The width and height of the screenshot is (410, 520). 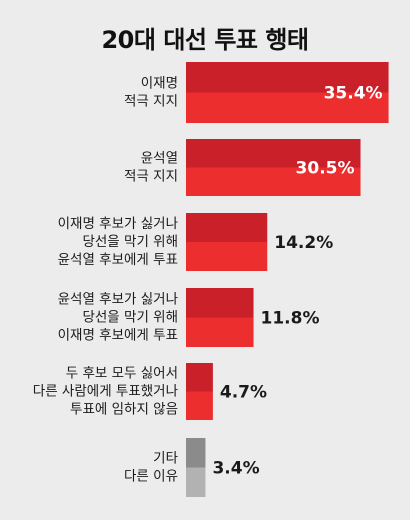 I want to click on bar-2-bottom, so click(x=227, y=256).